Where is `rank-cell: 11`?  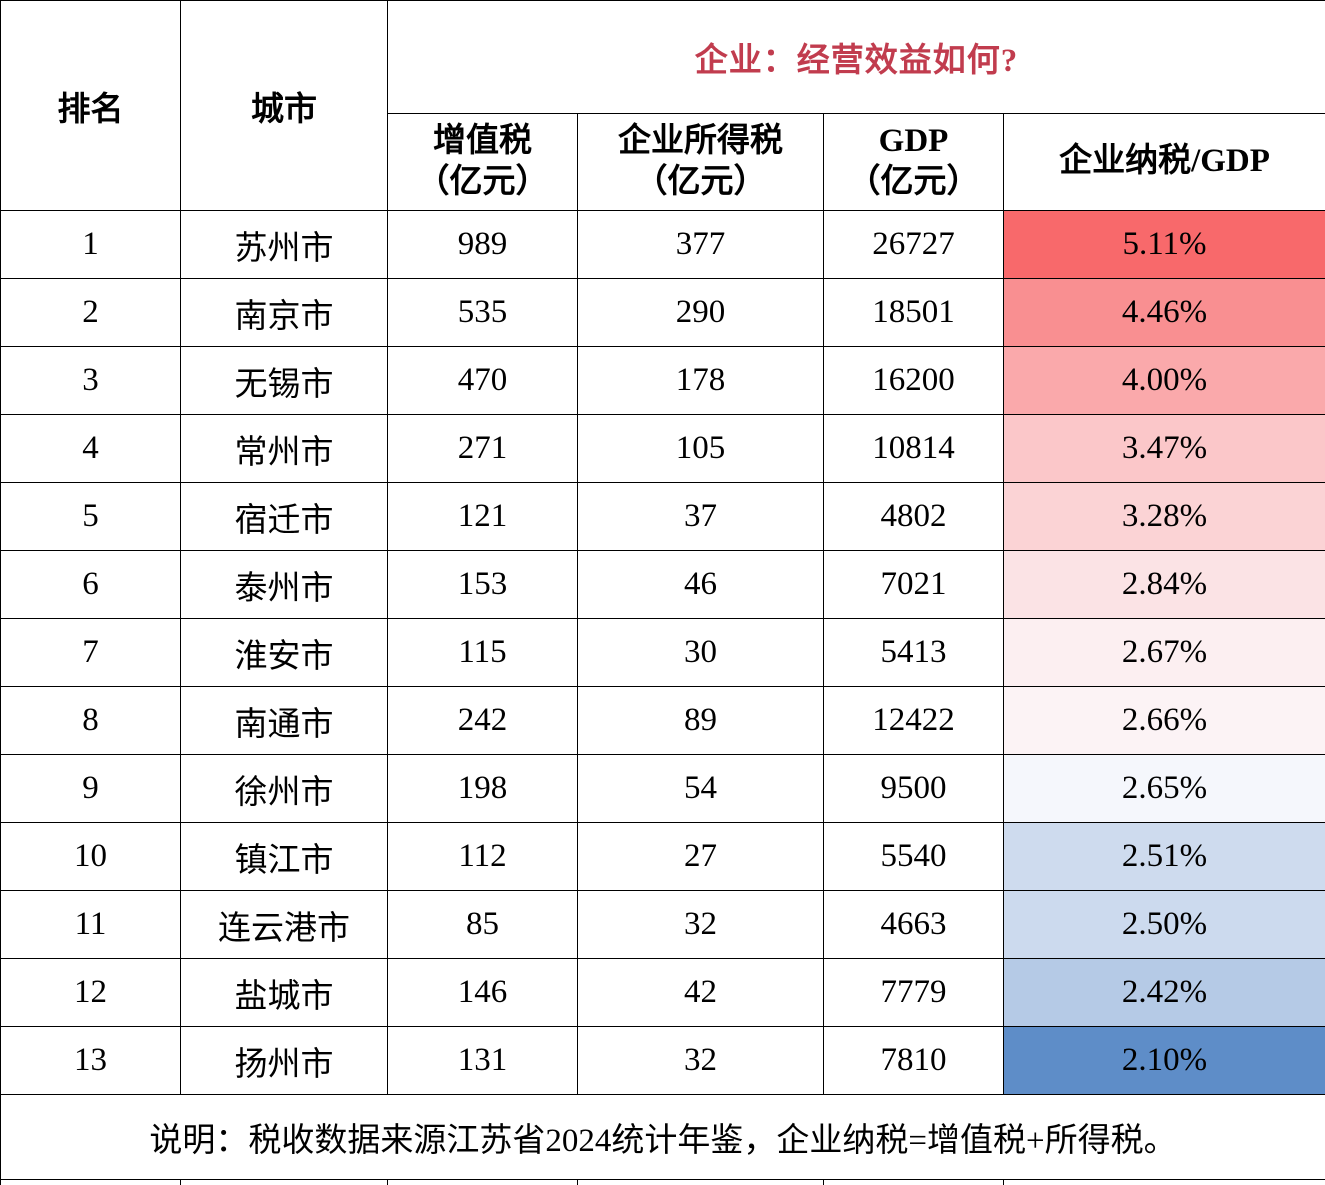 rank-cell: 11 is located at coordinates (90, 924).